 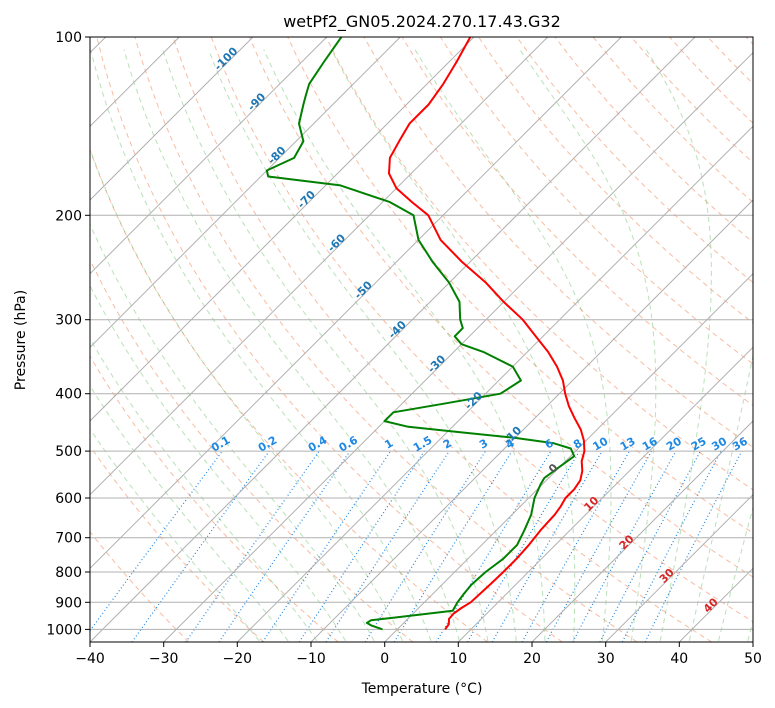 I want to click on y-tick-label: 500, so click(x=68, y=452).